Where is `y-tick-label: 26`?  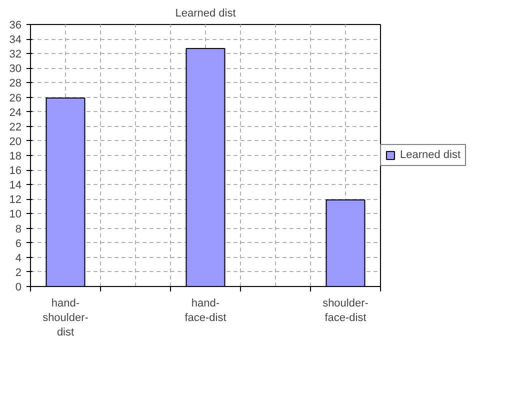 y-tick-label: 26 is located at coordinates (15, 98).